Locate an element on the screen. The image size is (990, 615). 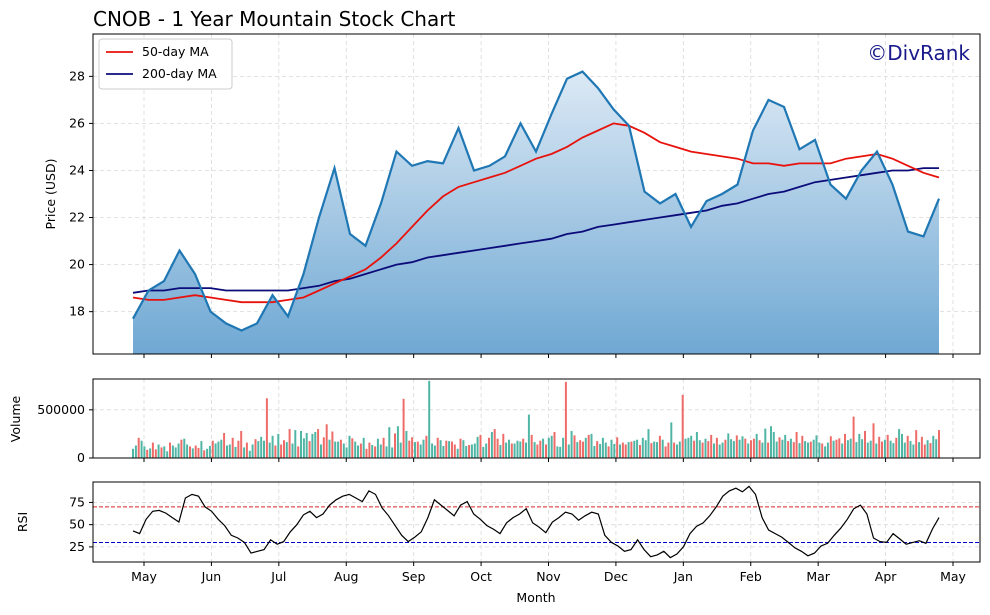
volume-y-axis-label: Volume is located at coordinates (15, 418).